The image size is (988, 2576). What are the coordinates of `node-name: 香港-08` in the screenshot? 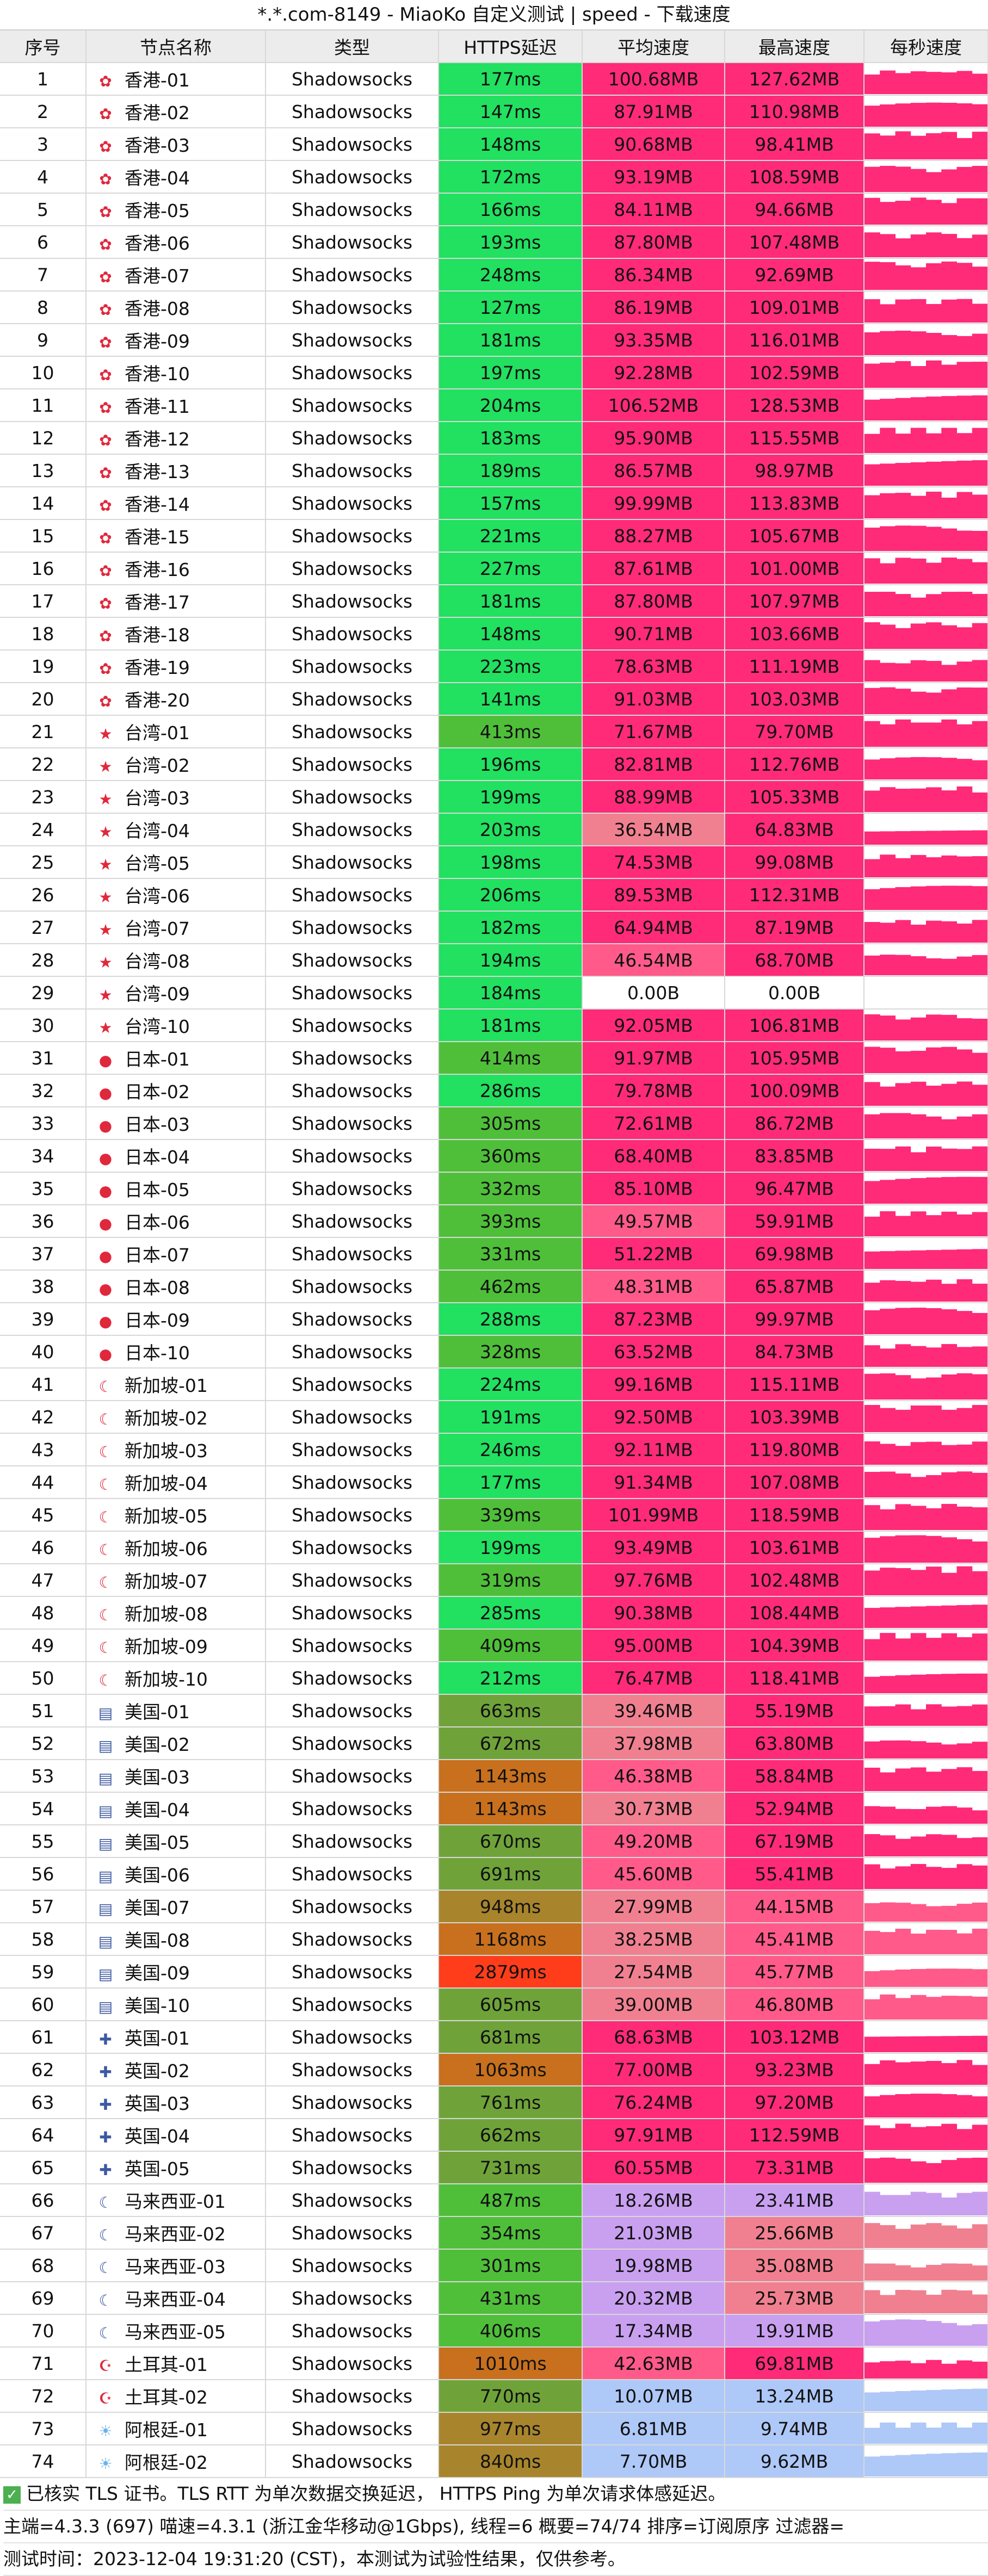 It's located at (158, 308).